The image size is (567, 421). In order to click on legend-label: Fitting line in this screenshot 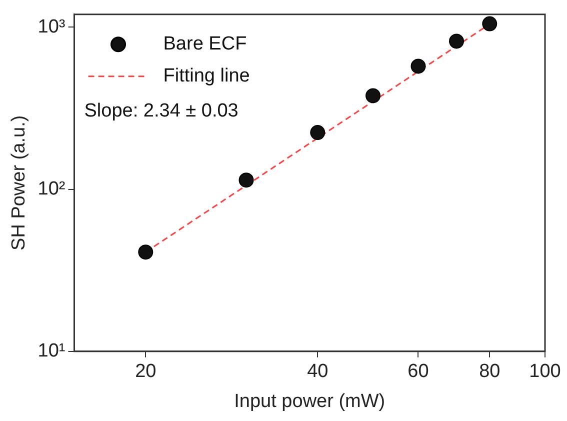, I will do `click(206, 76)`.